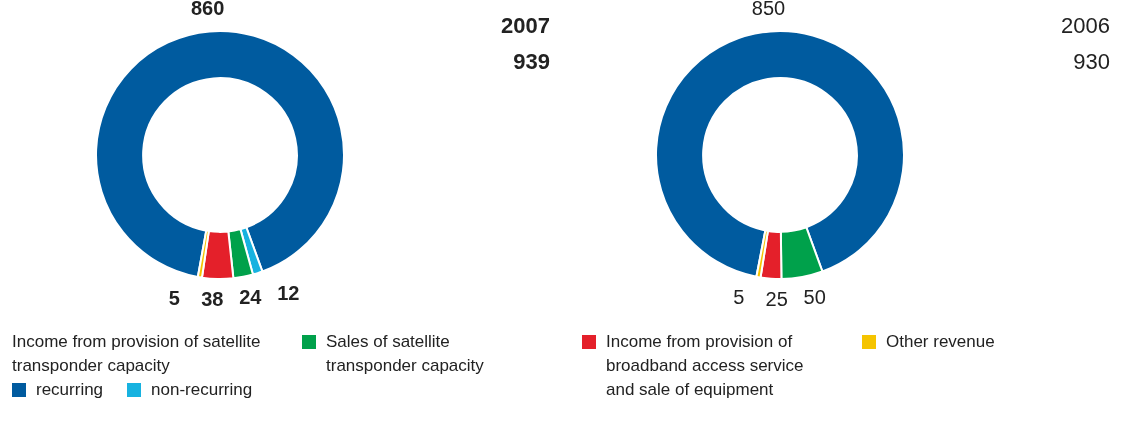 The height and width of the screenshot is (425, 1121). I want to click on text: 2006, so click(1085, 26).